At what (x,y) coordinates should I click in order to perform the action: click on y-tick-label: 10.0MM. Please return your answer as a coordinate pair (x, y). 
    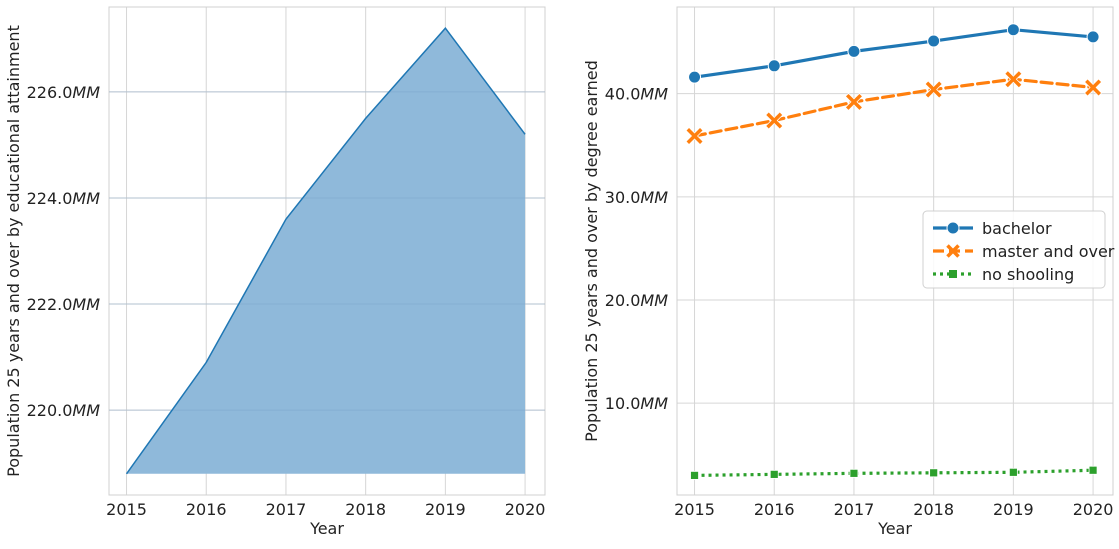
    Looking at the image, I should click on (636, 403).